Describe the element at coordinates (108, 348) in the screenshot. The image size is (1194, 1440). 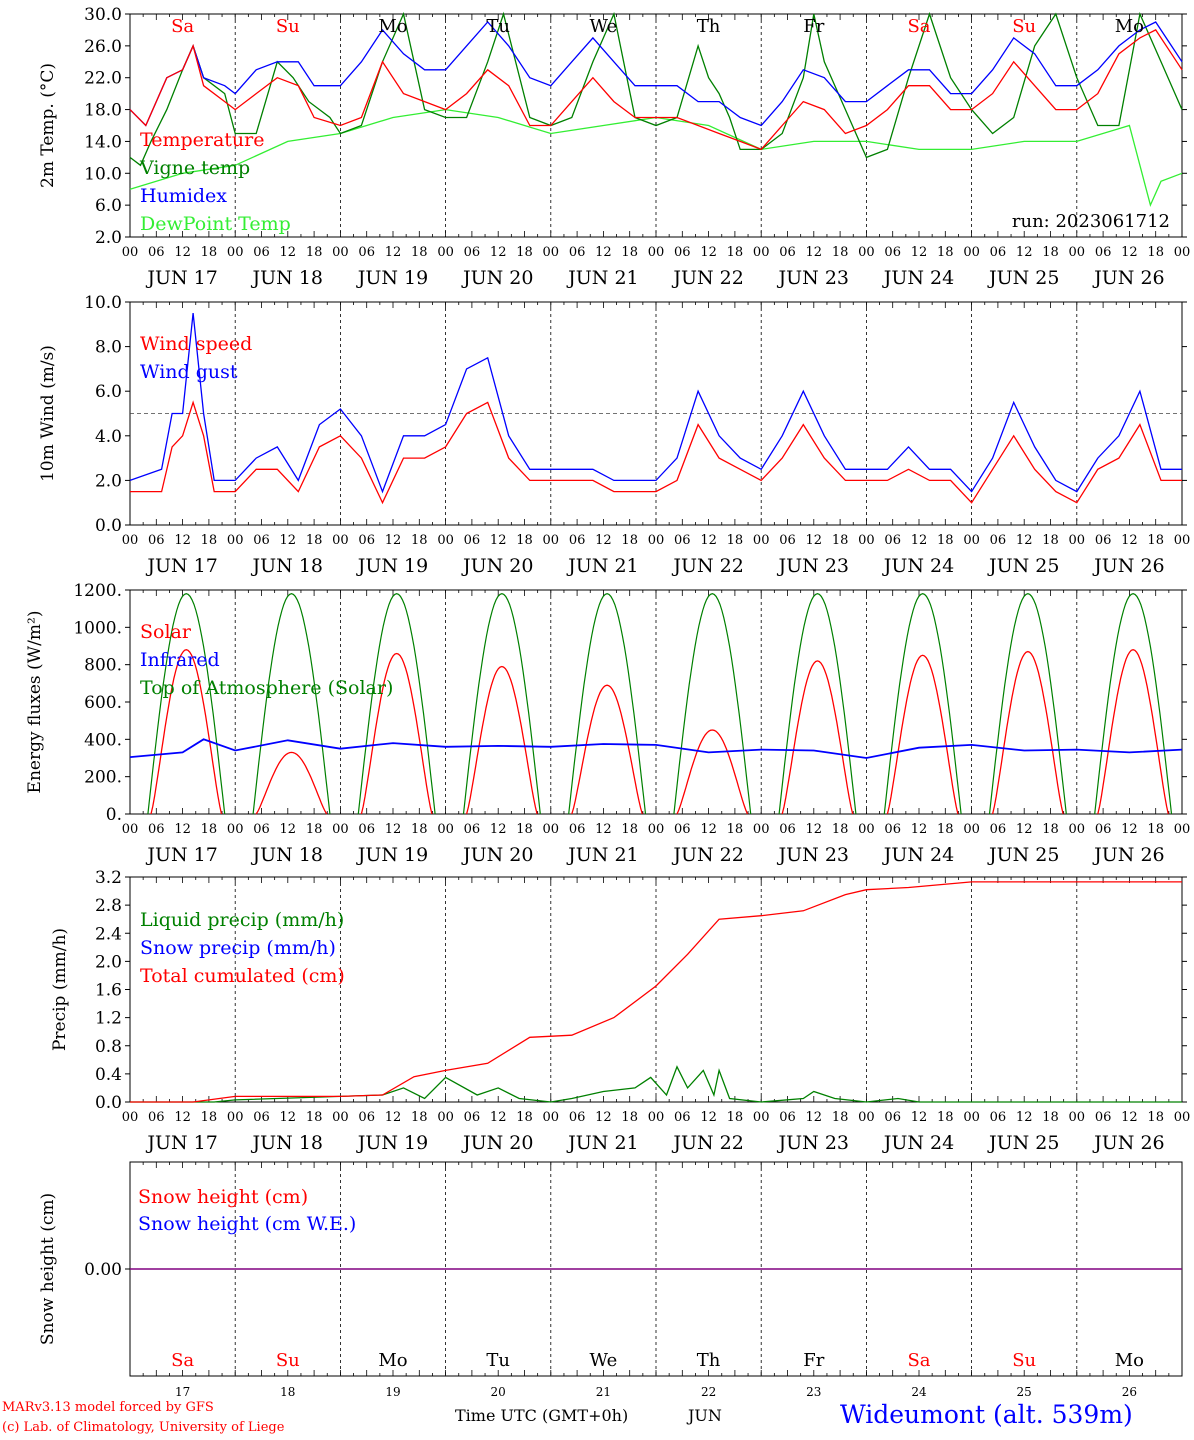
I see `y-tick-label: 8.0` at that location.